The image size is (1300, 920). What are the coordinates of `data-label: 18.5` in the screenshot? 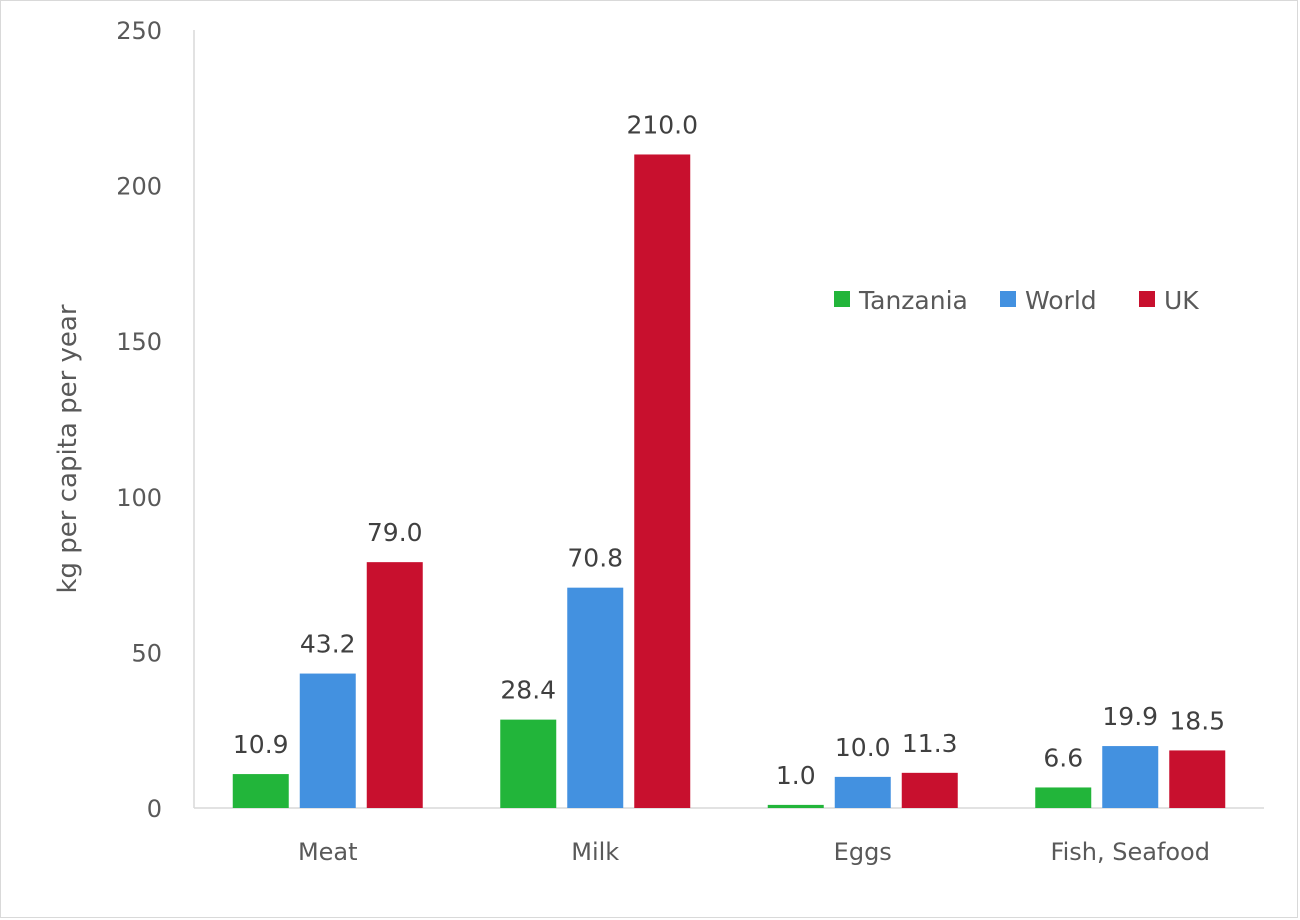 It's located at (1197, 720).